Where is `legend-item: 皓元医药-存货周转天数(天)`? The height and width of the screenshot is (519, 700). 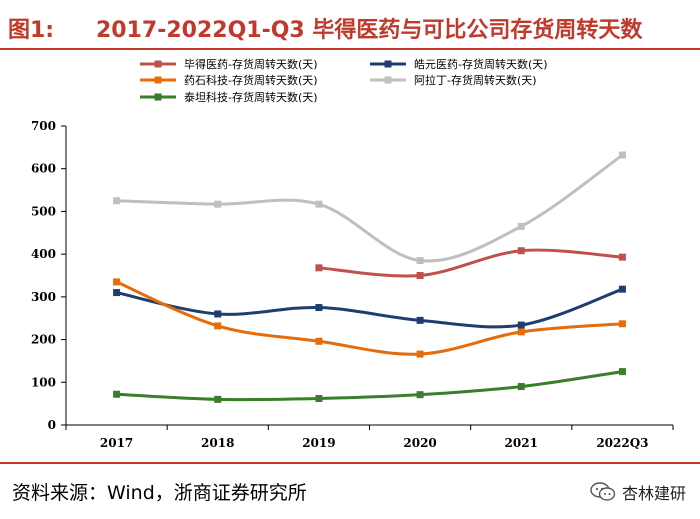 legend-item: 皓元医药-存货周转天数(天) is located at coordinates (459, 64).